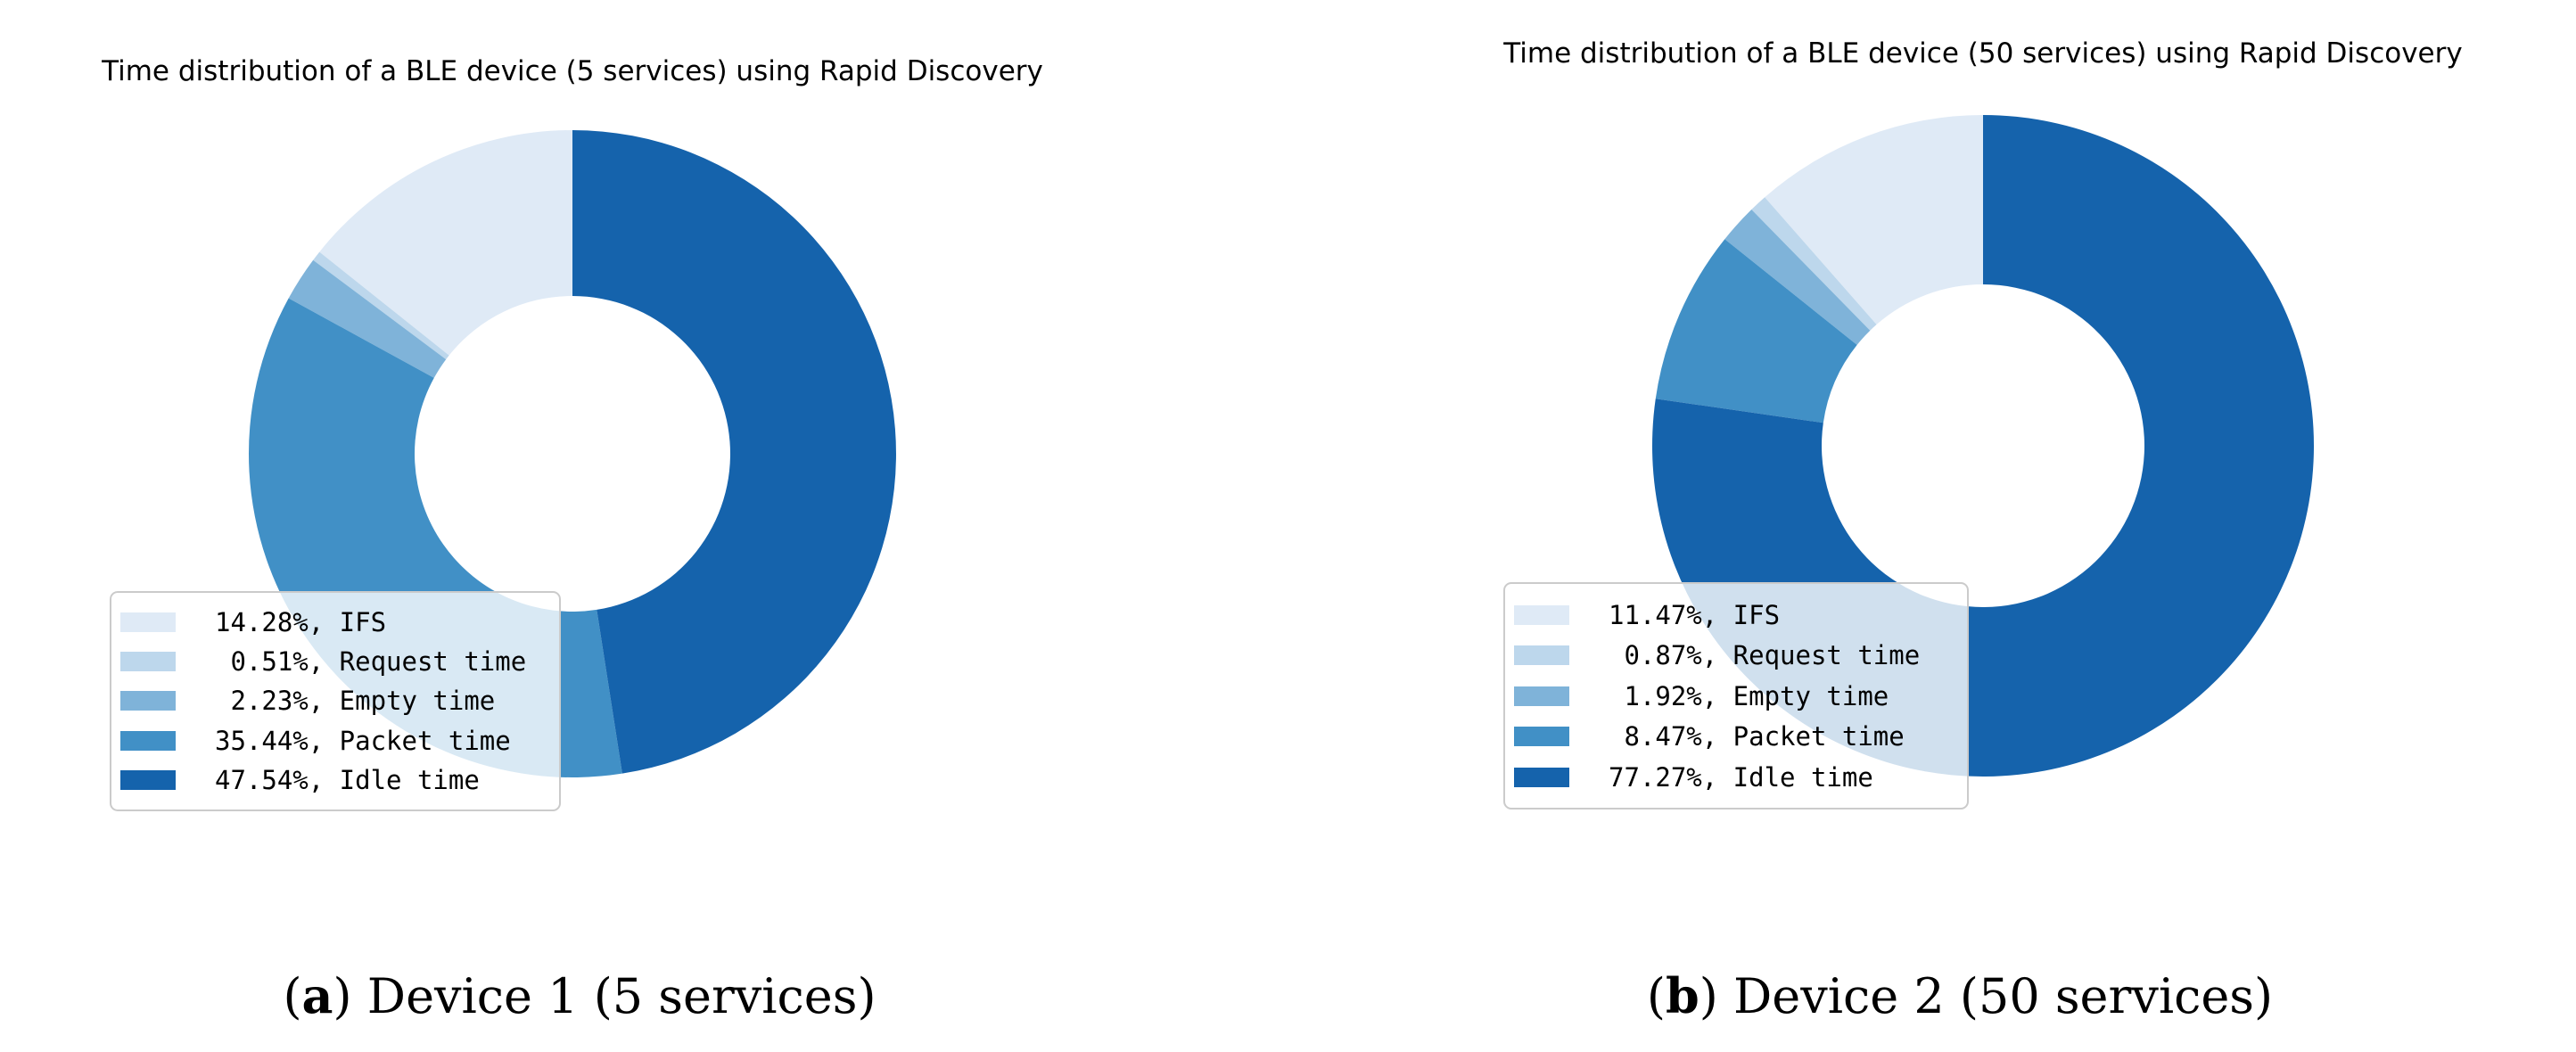 This screenshot has width=2576, height=1052. I want to click on legend-label-packet-time: 8.47%, Packet time, so click(1757, 736).